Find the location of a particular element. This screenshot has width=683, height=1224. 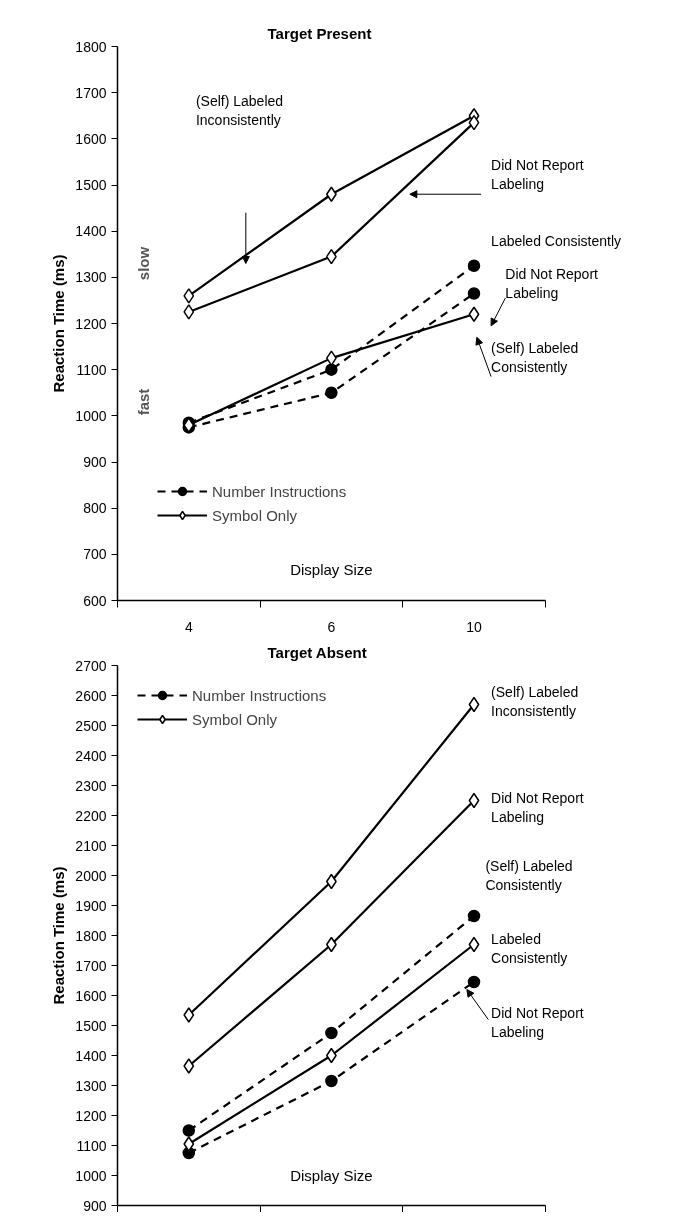

y-tick-label: 700 is located at coordinates (95, 554).